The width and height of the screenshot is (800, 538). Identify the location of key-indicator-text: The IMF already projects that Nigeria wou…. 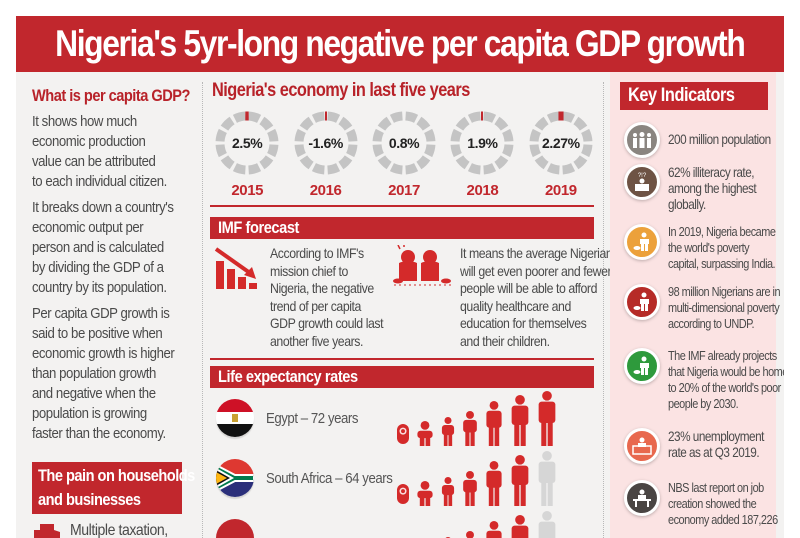
(726, 379).